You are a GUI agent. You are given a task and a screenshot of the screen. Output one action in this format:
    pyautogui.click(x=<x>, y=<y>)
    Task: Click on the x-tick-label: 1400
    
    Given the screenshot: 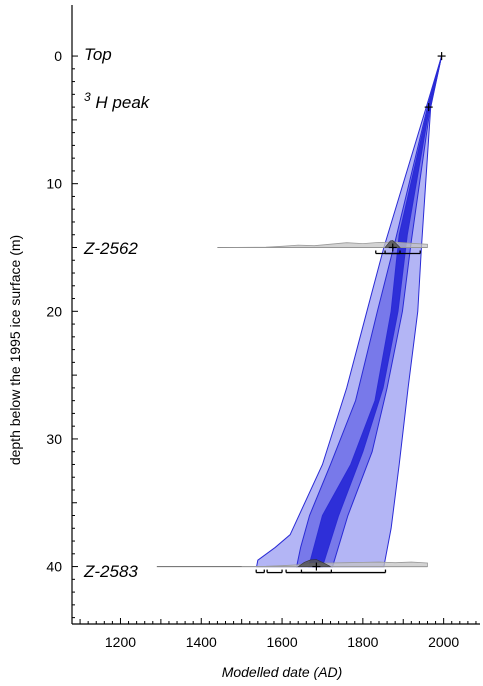 What is the action you would take?
    pyautogui.click(x=201, y=642)
    